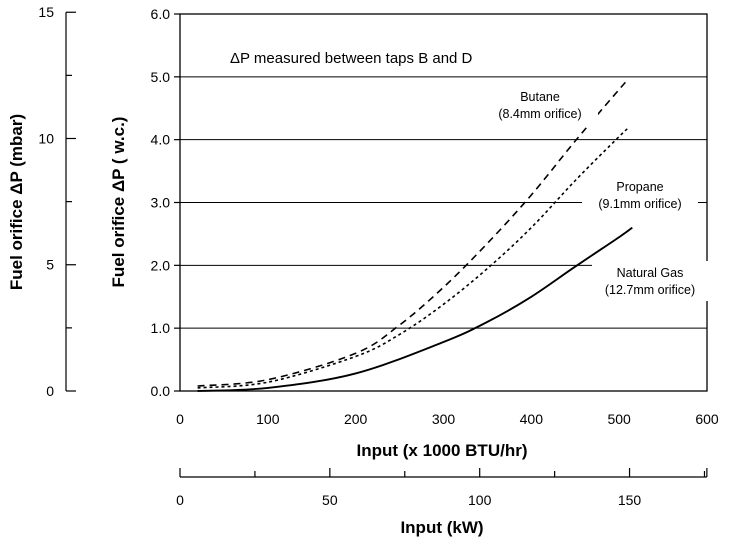 The height and width of the screenshot is (541, 729). I want to click on x-tick-label-4: 400, so click(532, 419).